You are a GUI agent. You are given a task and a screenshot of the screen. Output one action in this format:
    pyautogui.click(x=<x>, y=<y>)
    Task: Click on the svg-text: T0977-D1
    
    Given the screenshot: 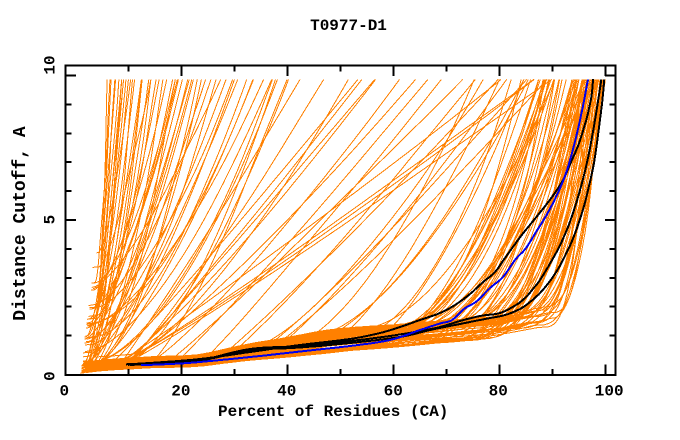 What is the action you would take?
    pyautogui.click(x=348, y=26)
    